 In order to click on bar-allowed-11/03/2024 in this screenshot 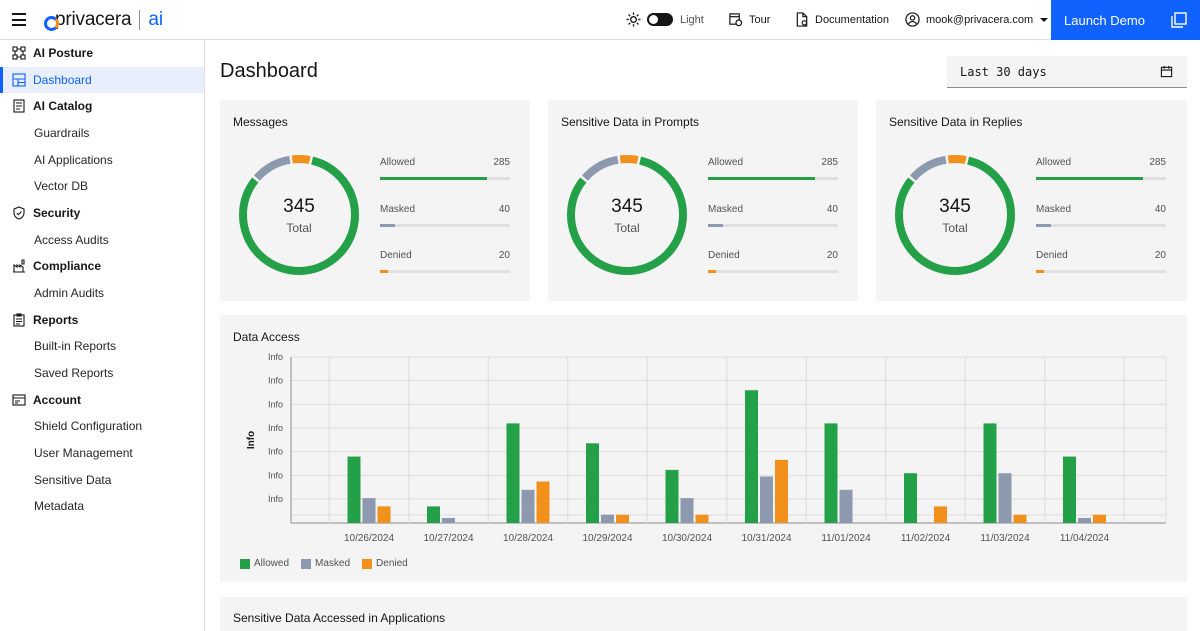, I will do `click(990, 473)`.